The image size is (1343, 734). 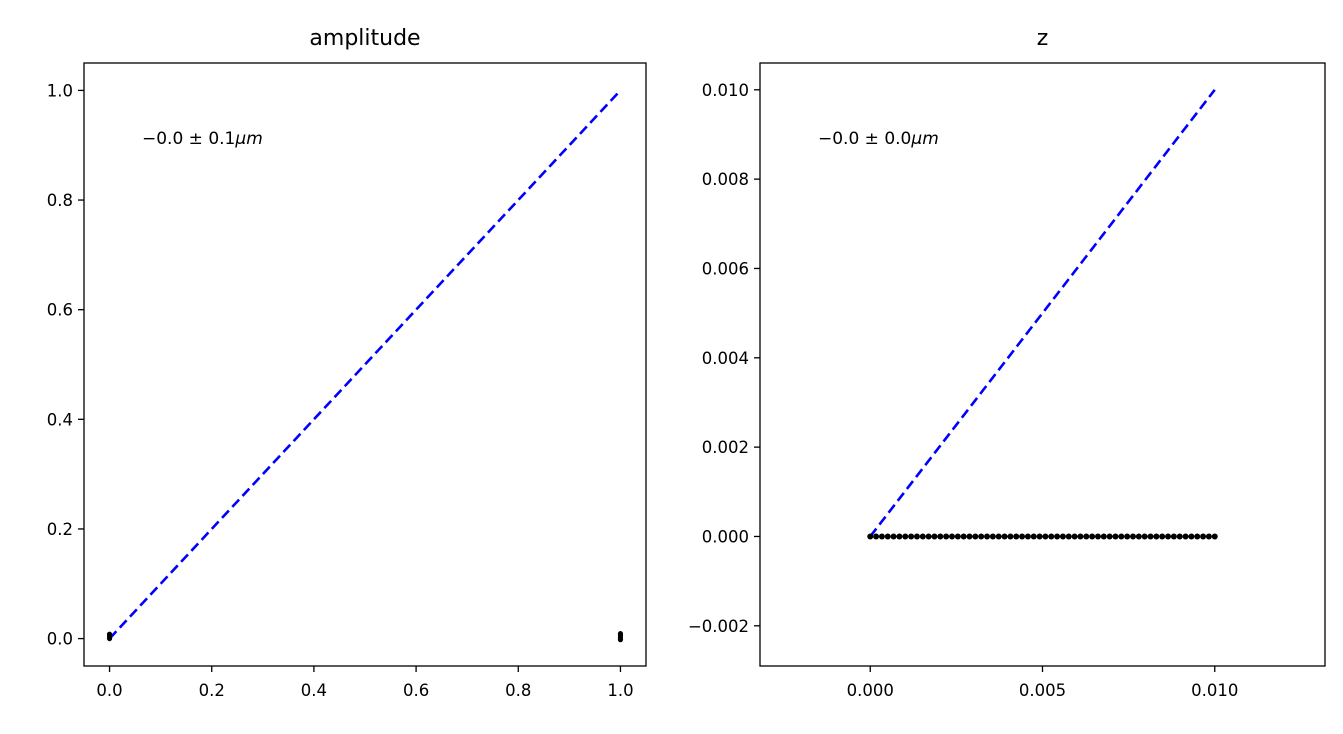 What do you see at coordinates (212, 690) in the screenshot?
I see `x-tick-label: 0.2` at bounding box center [212, 690].